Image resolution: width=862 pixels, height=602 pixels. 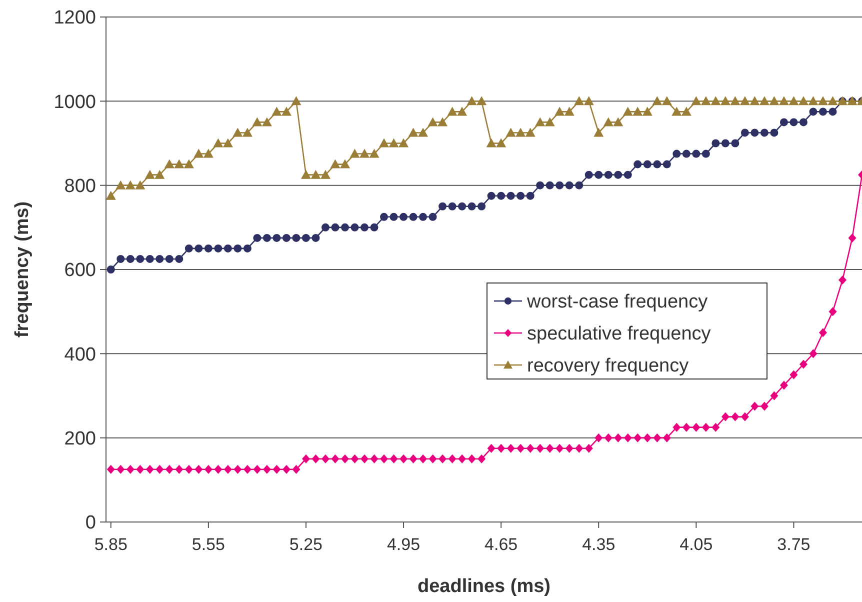 What do you see at coordinates (75, 18) in the screenshot?
I see `y-tick-label: 1200` at bounding box center [75, 18].